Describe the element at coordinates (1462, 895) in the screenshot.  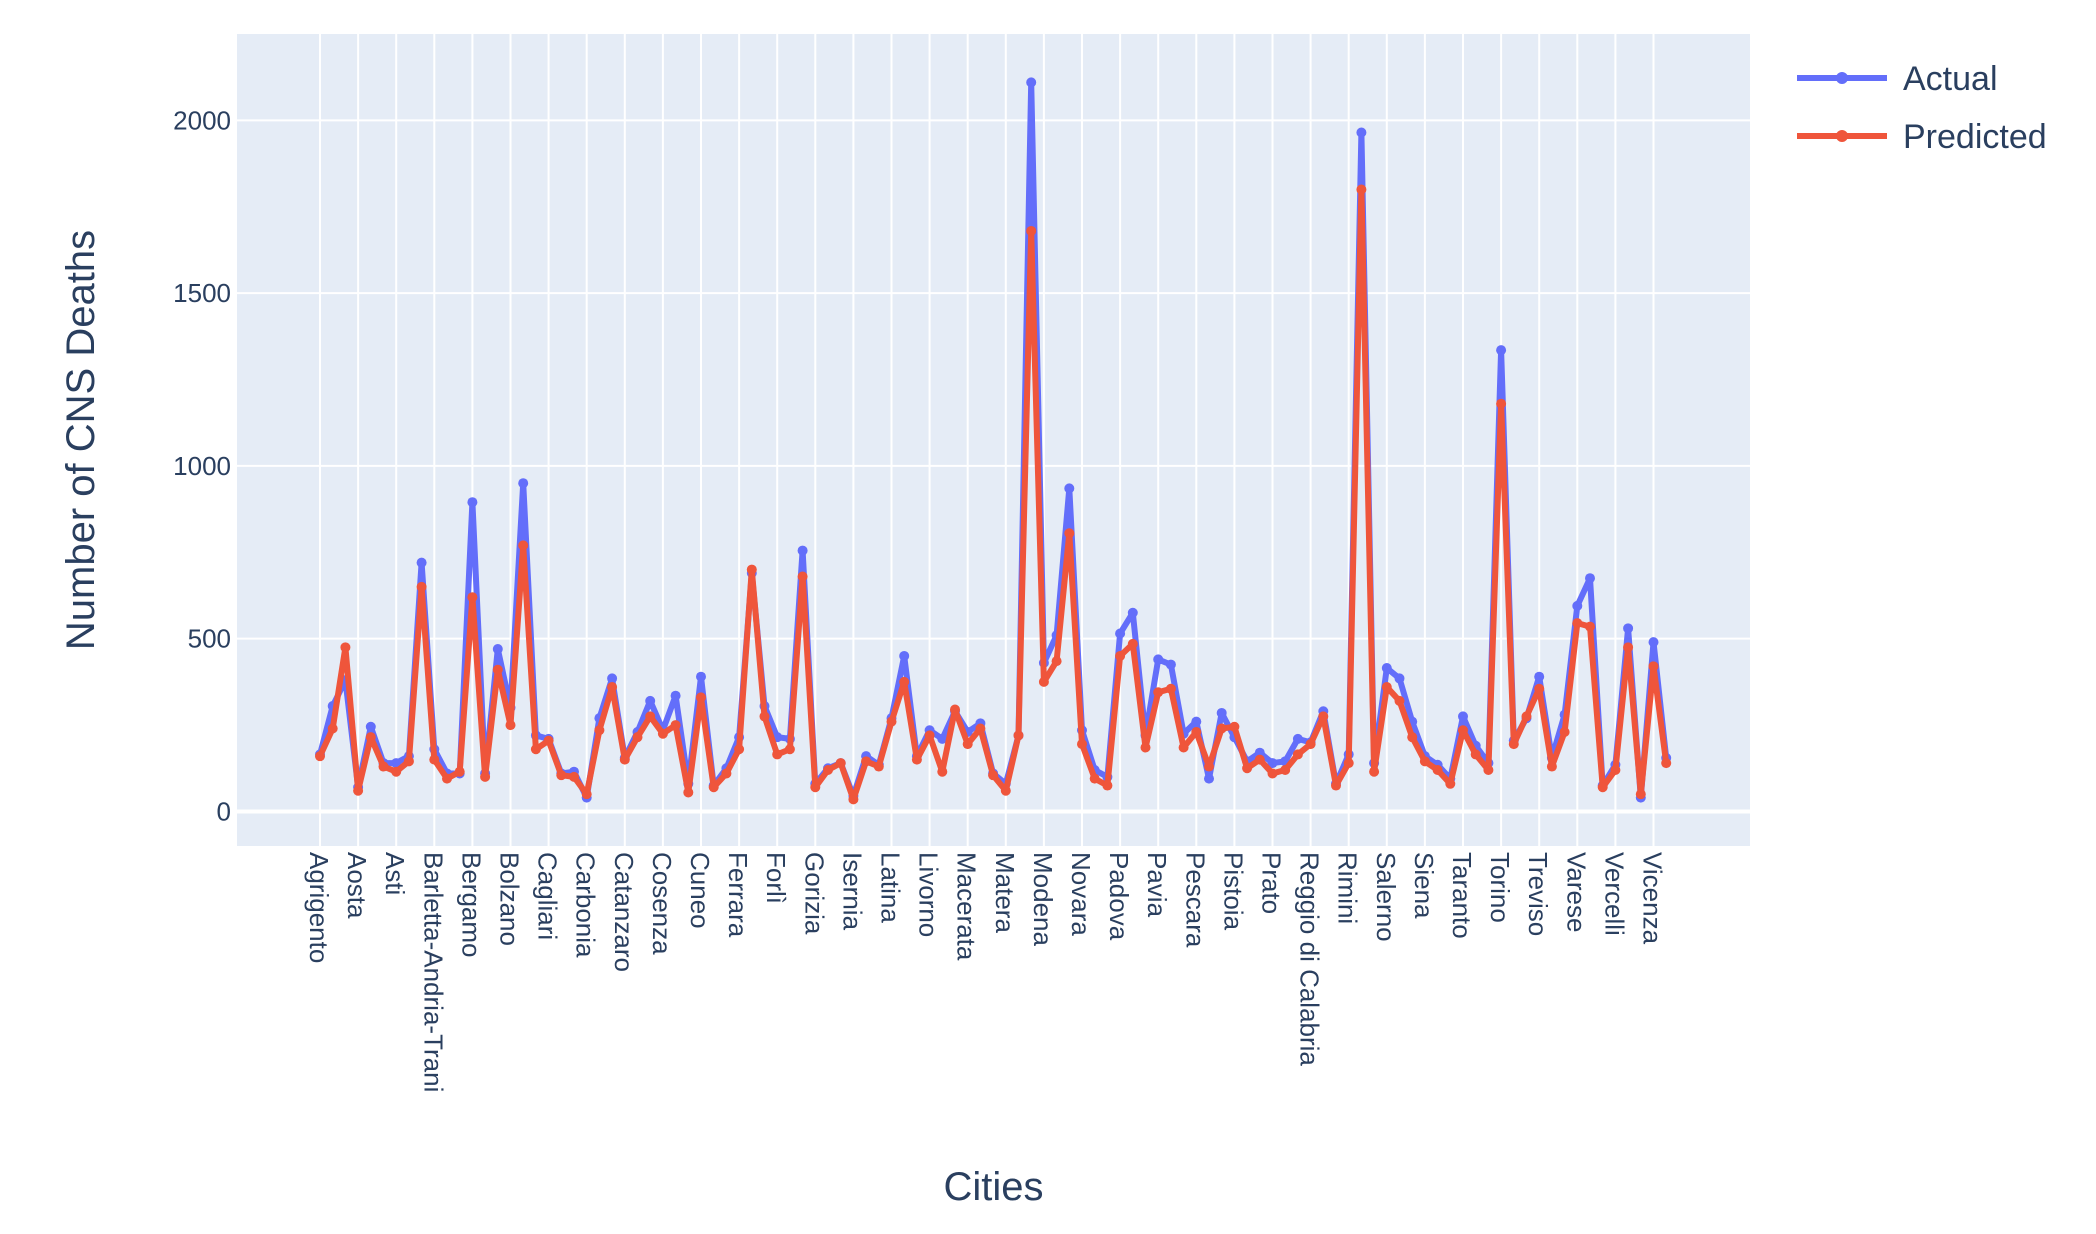
I see `x-tick-label: Taranto` at that location.